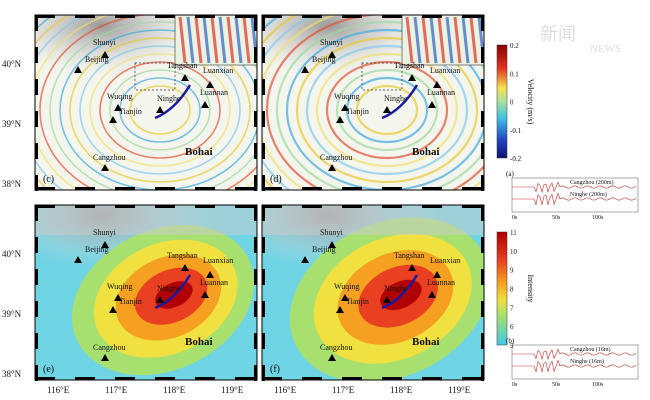 The width and height of the screenshot is (650, 400). I want to click on colorbar-tick: 11, so click(513, 233).